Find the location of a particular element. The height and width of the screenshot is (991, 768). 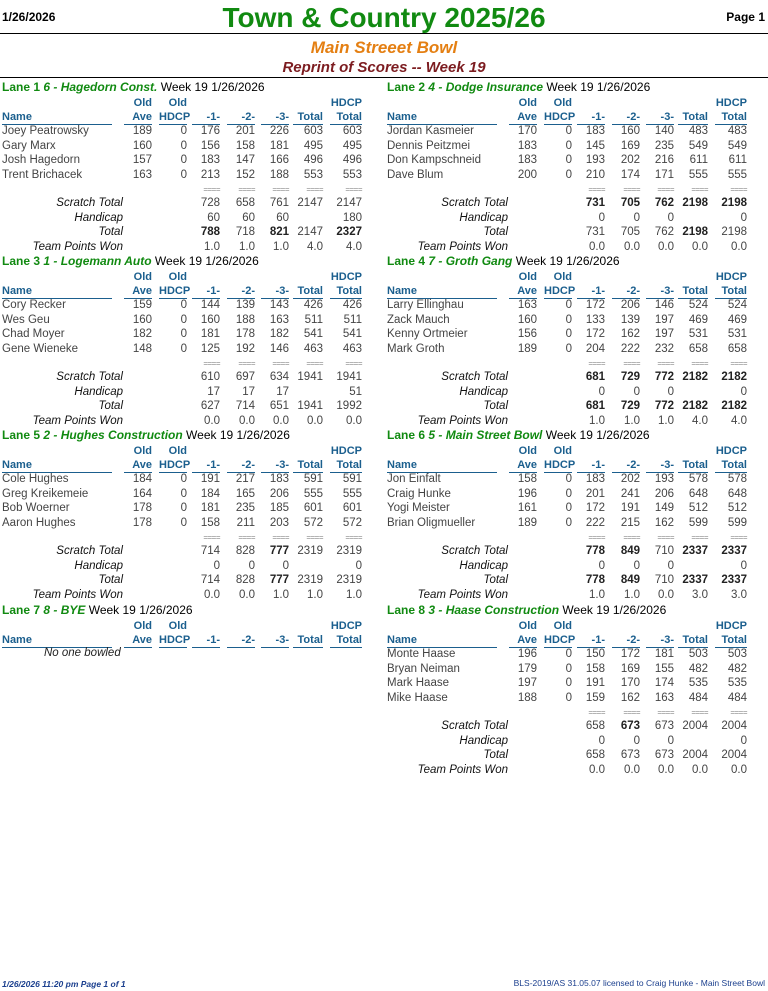

game-2-score: 217 is located at coordinates (245, 479).